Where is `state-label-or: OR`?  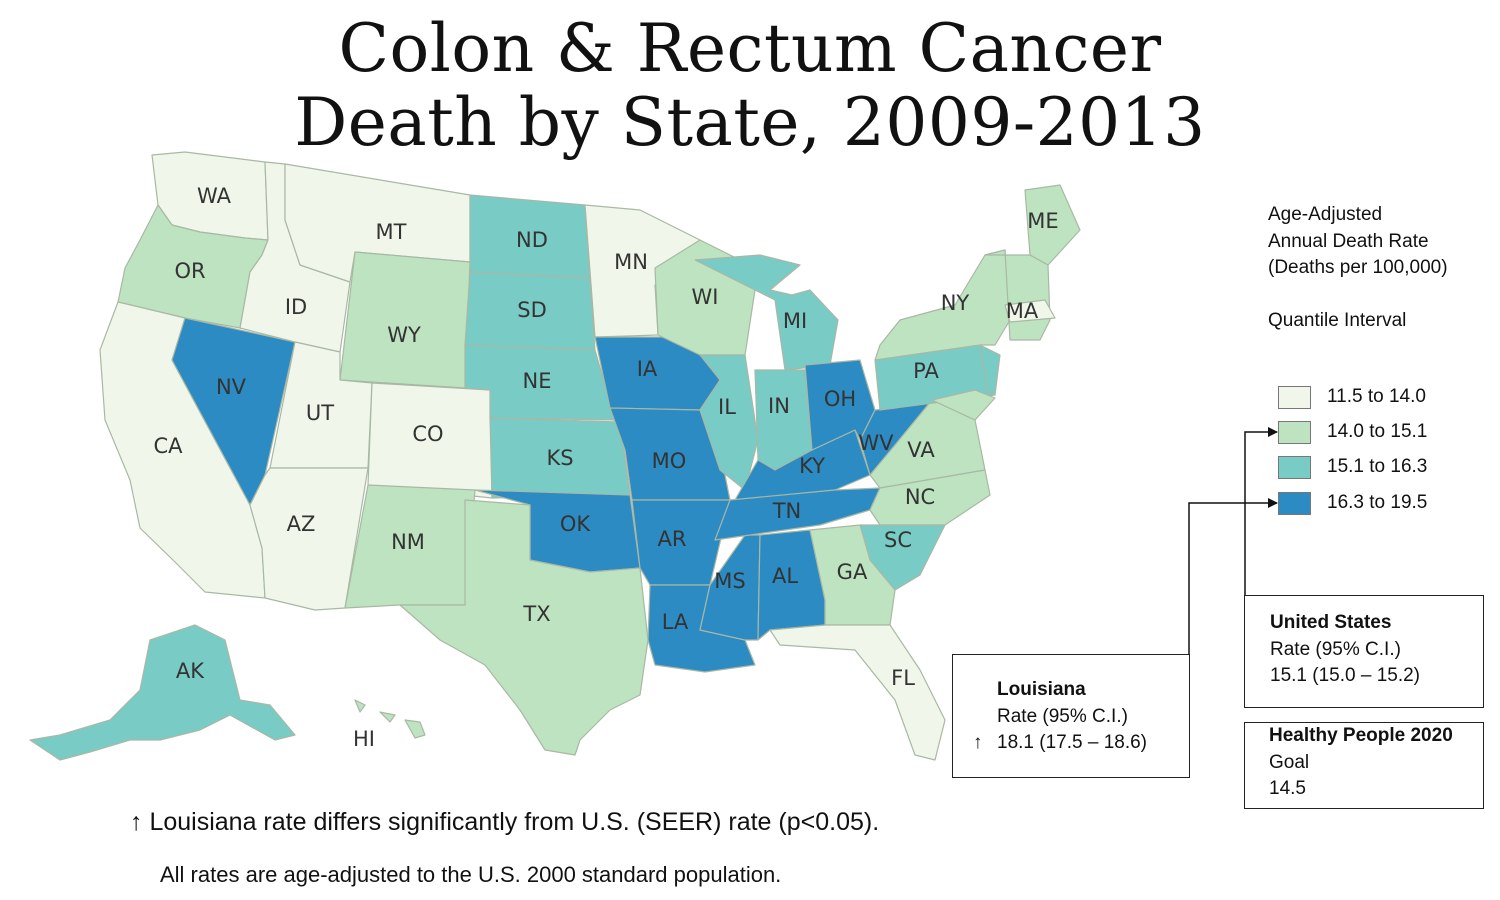 state-label-or: OR is located at coordinates (189, 271).